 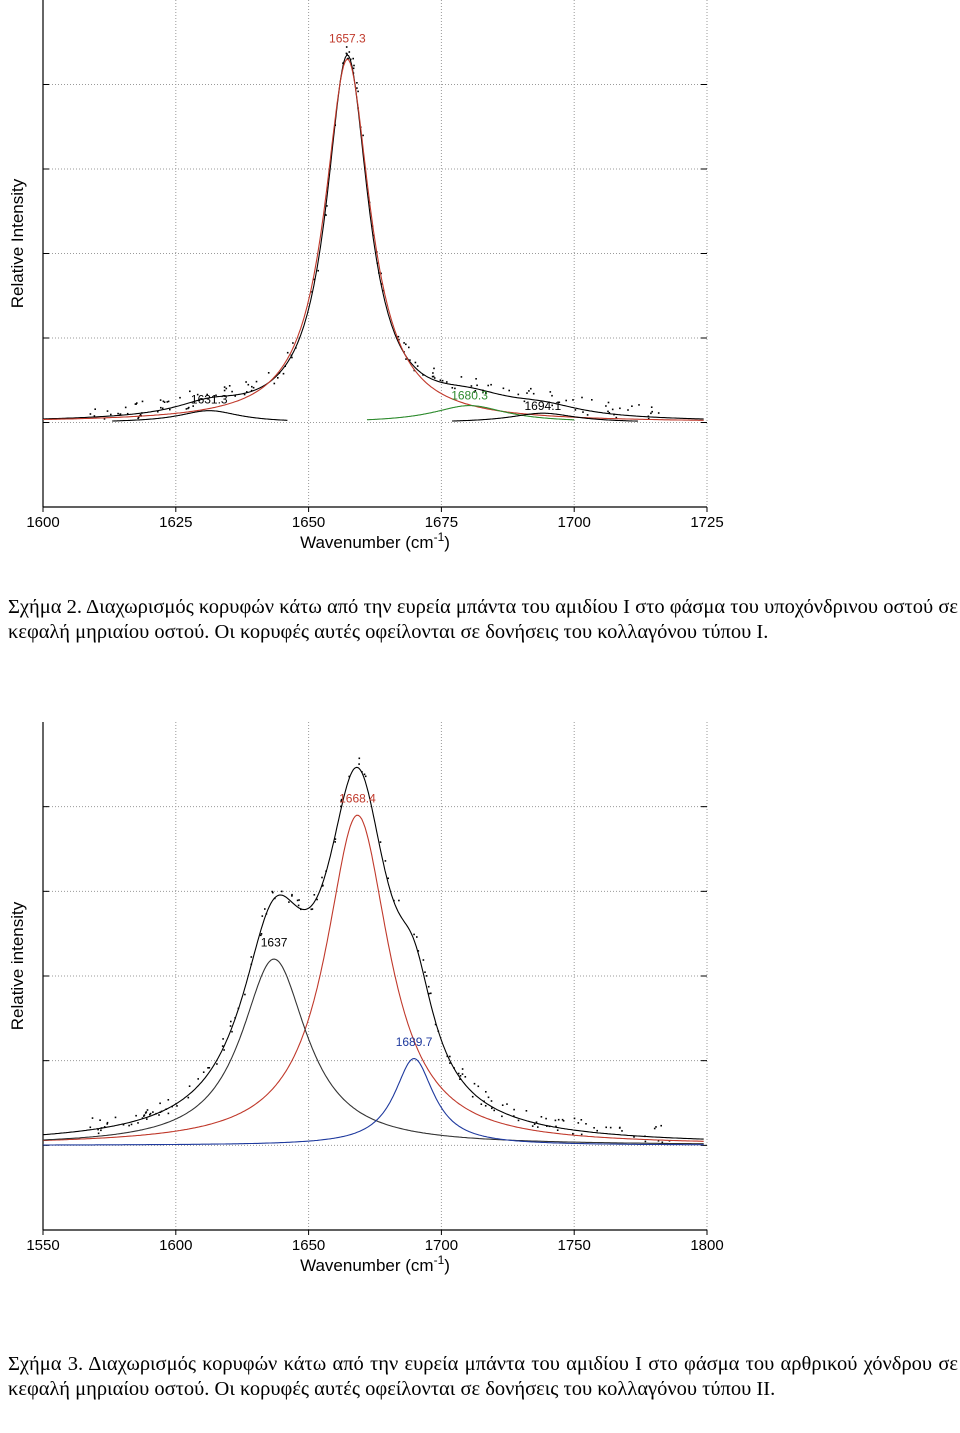 I want to click on peak-label: 1657.3, so click(x=347, y=38).